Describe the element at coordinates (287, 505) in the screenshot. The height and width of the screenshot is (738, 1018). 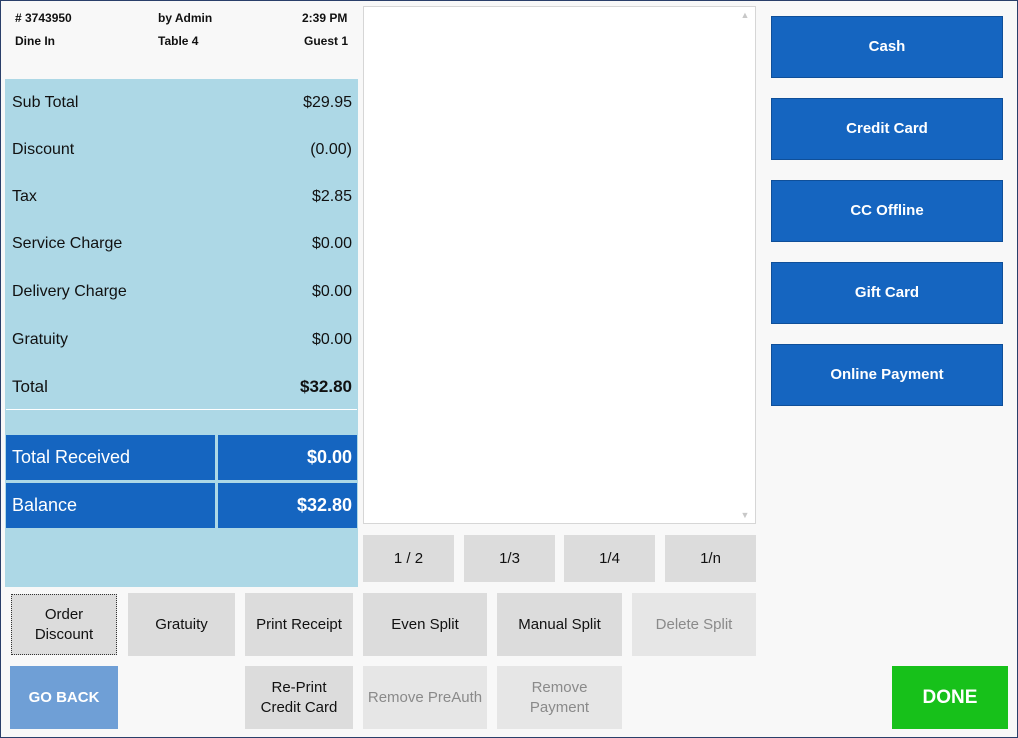
I see `balance-value: $32.80` at that location.